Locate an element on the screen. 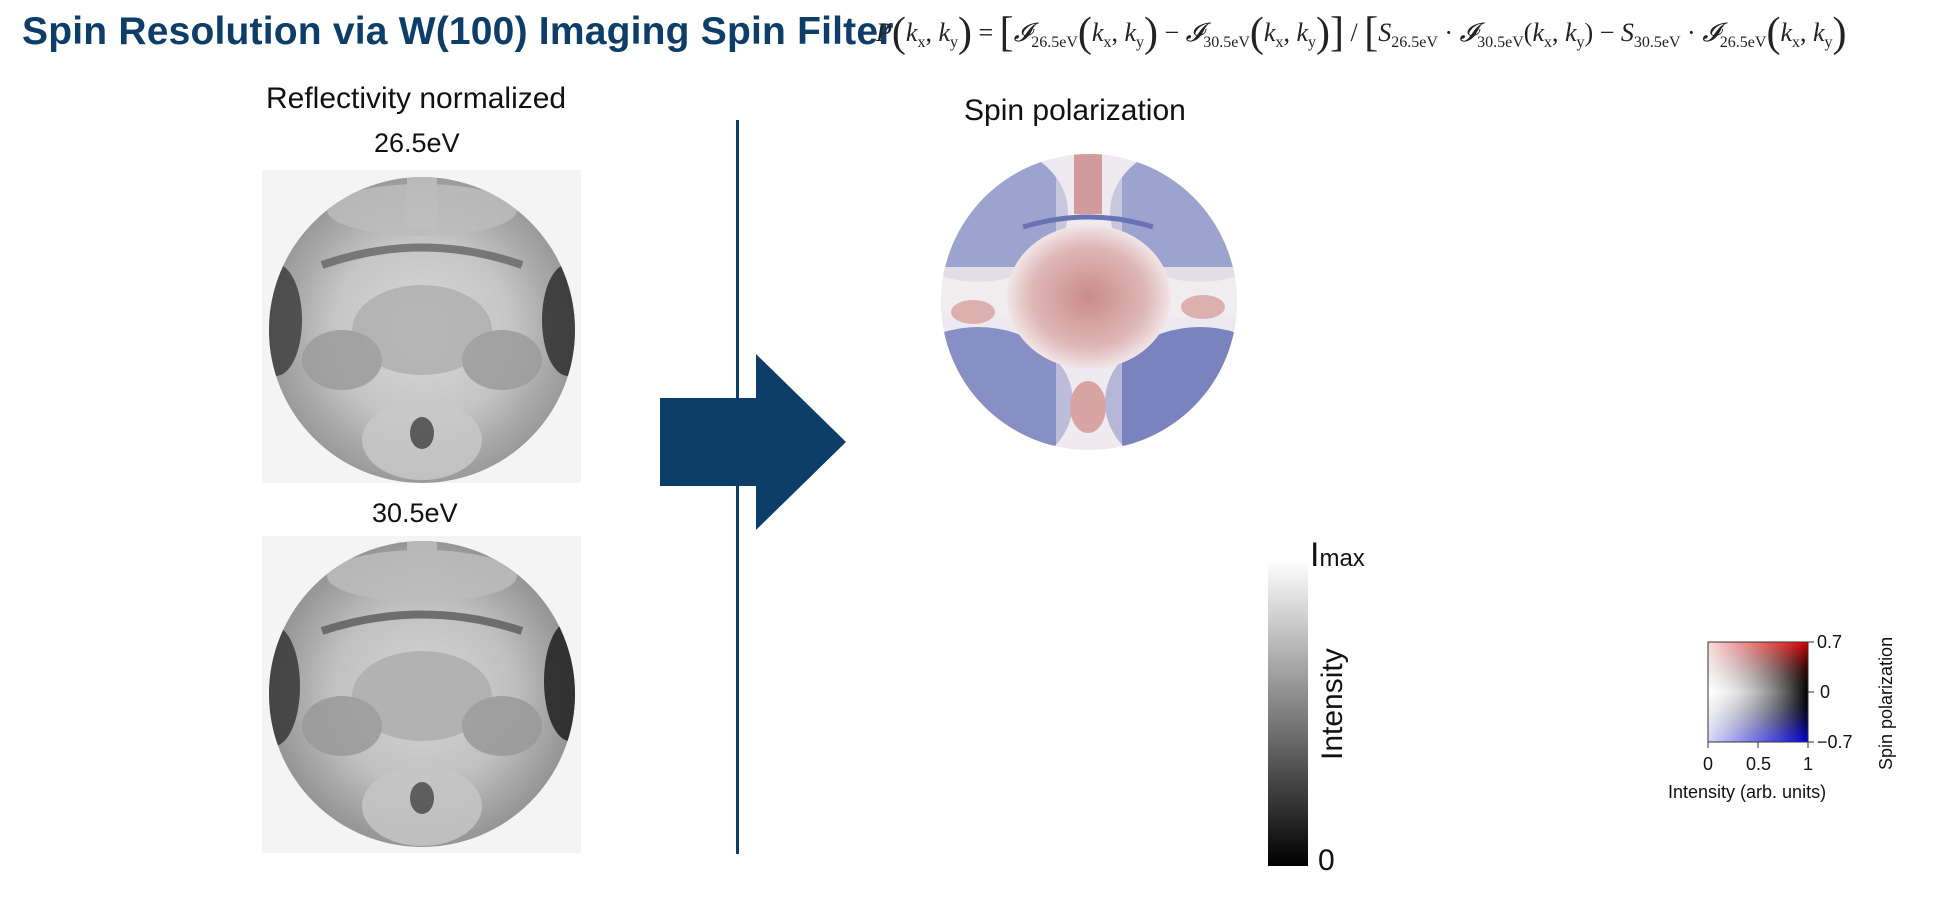  x-tick-1: 1 is located at coordinates (1808, 764).